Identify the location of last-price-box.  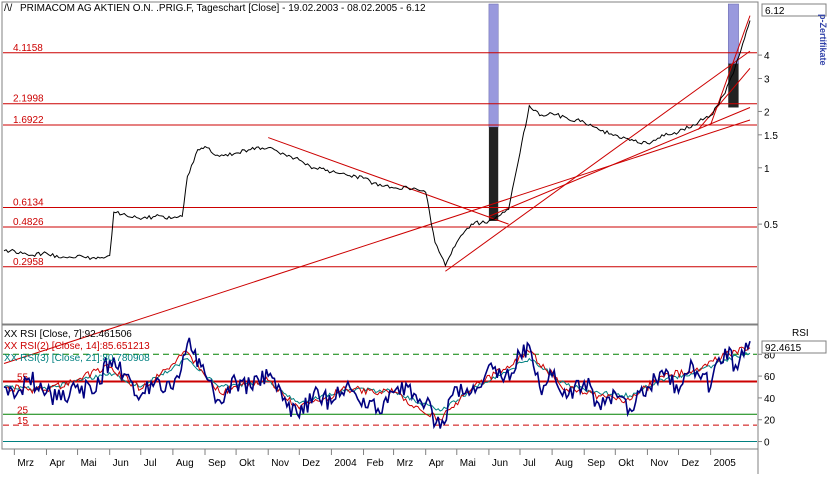
(794, 10).